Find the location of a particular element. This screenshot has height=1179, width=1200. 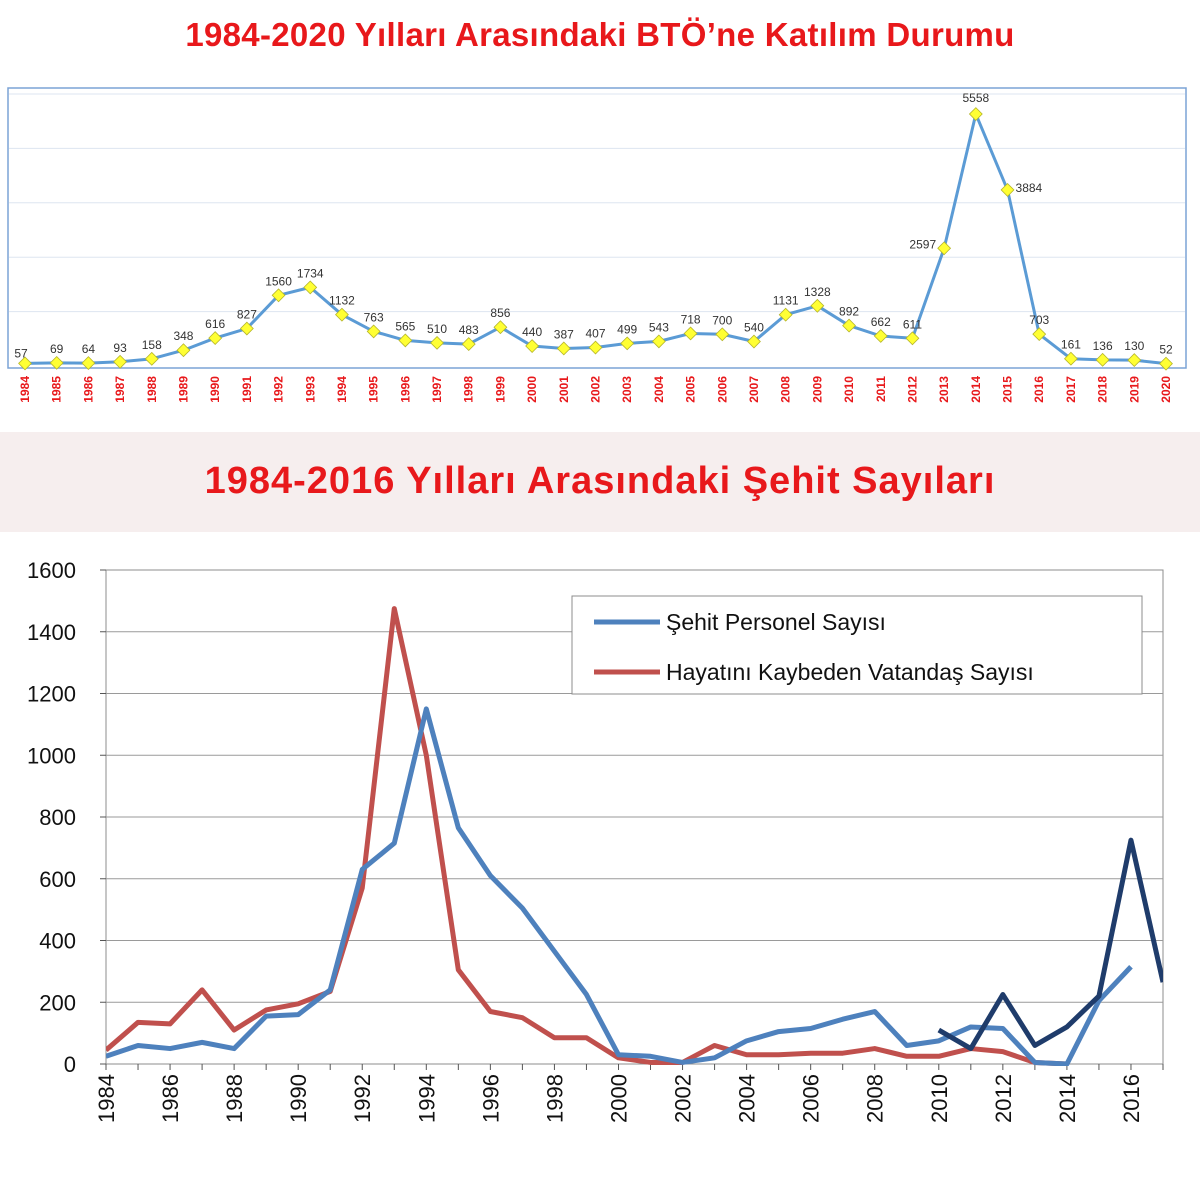

y-tick-label: 200 is located at coordinates (57, 1002).